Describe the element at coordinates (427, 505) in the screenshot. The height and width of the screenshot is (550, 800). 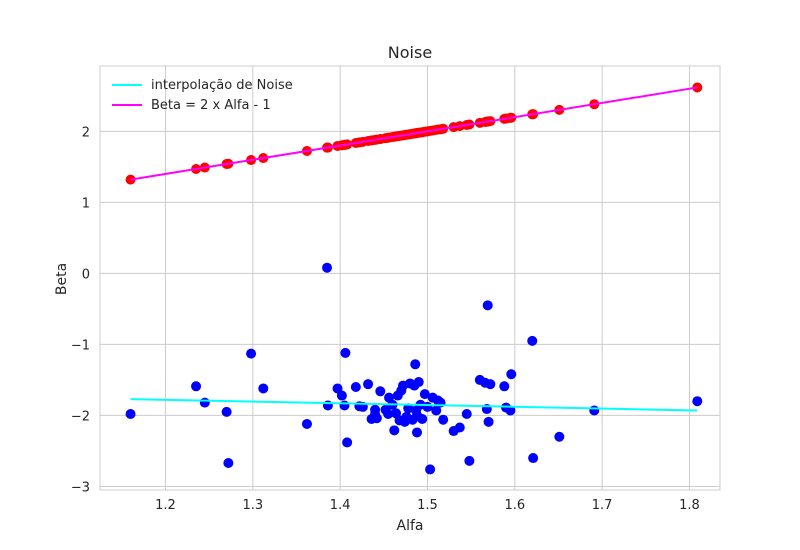
I see `x-tick-label: 1.5` at that location.